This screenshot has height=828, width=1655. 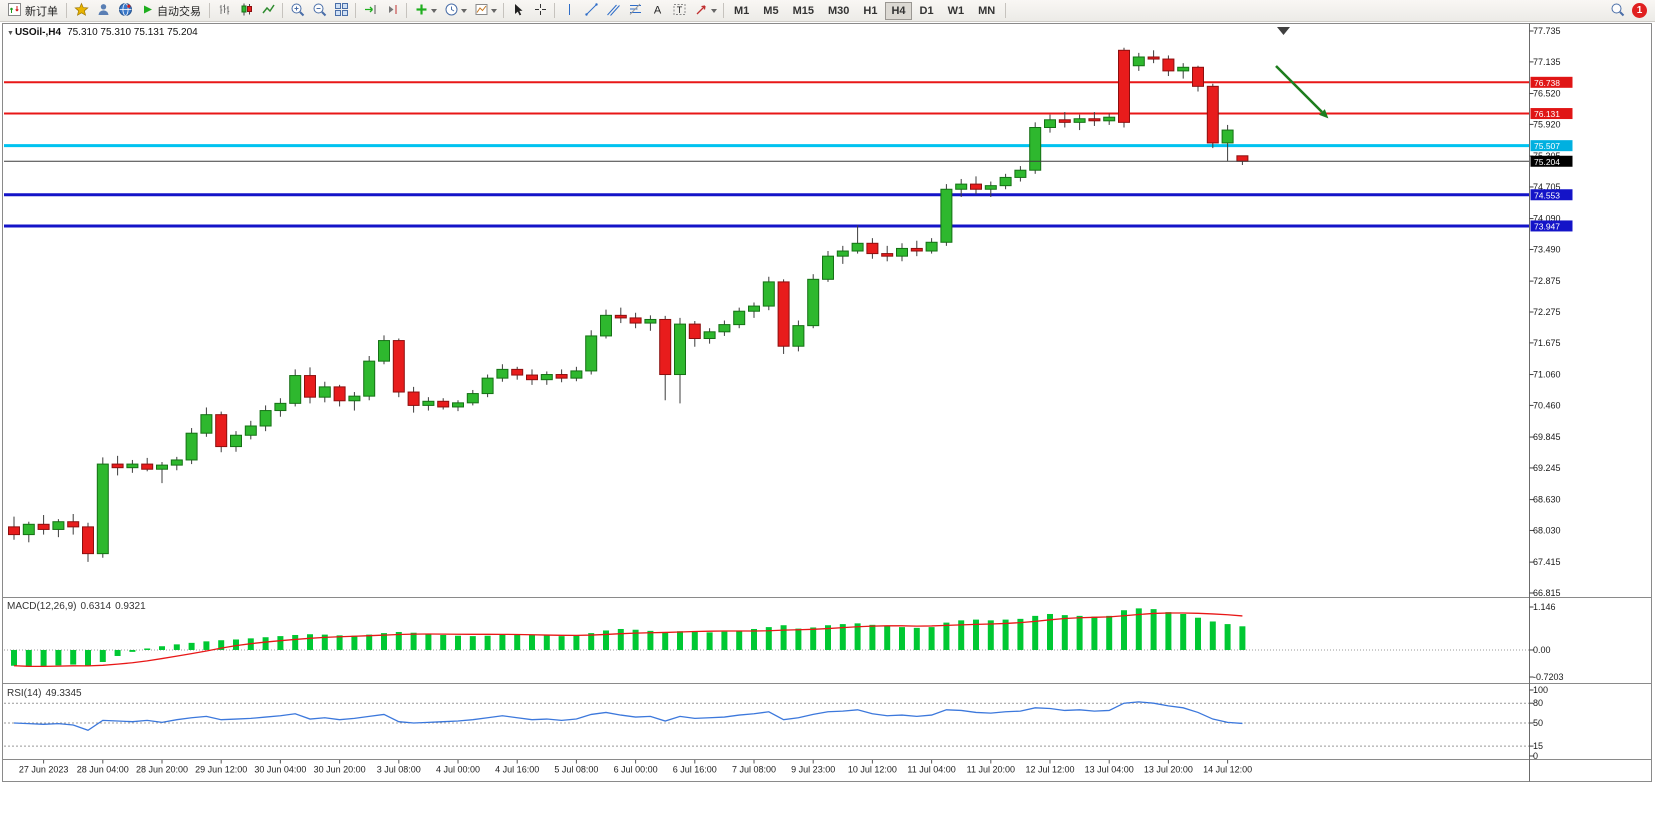 I want to click on text-tool-button: A, so click(x=657, y=11).